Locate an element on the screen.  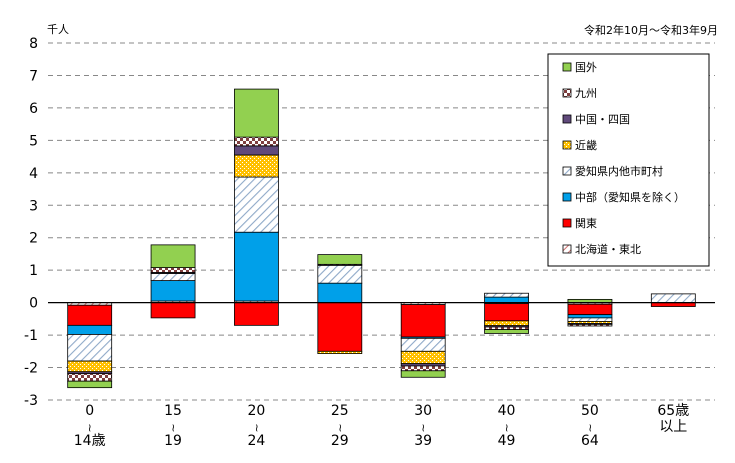
legend-label: 中部（愛知県を除く） is located at coordinates (630, 197).